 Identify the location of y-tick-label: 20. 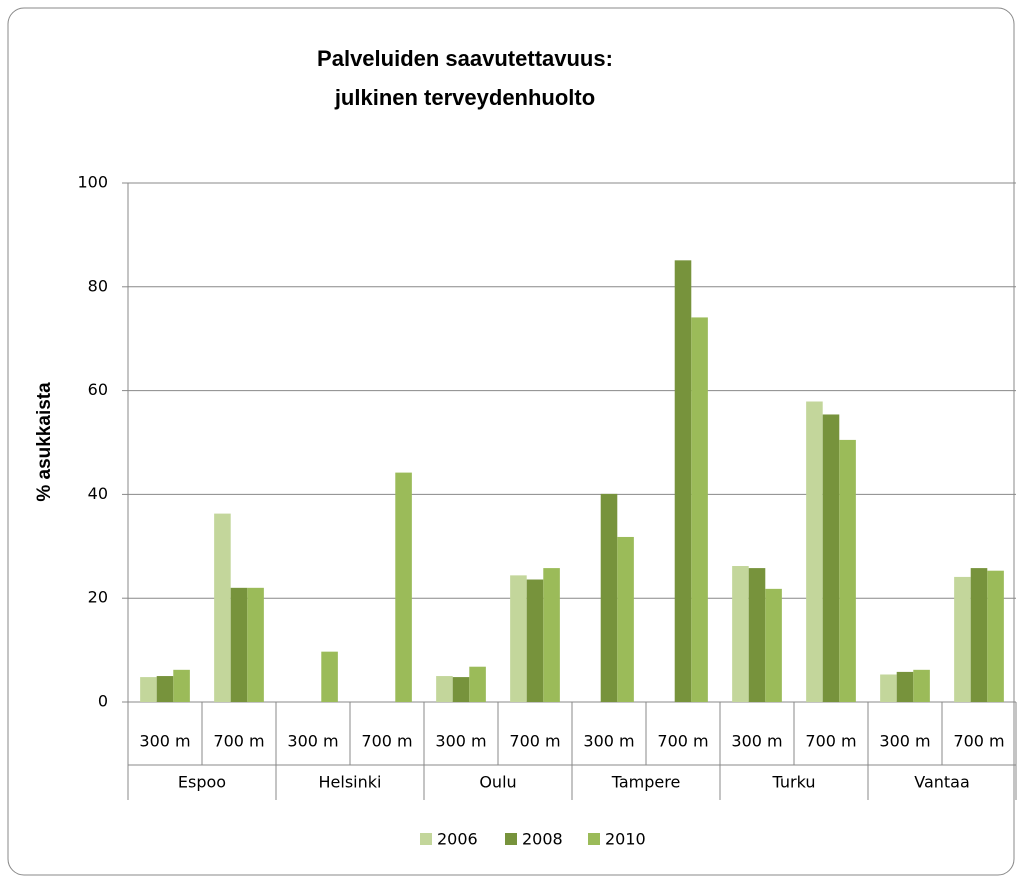
(98, 597).